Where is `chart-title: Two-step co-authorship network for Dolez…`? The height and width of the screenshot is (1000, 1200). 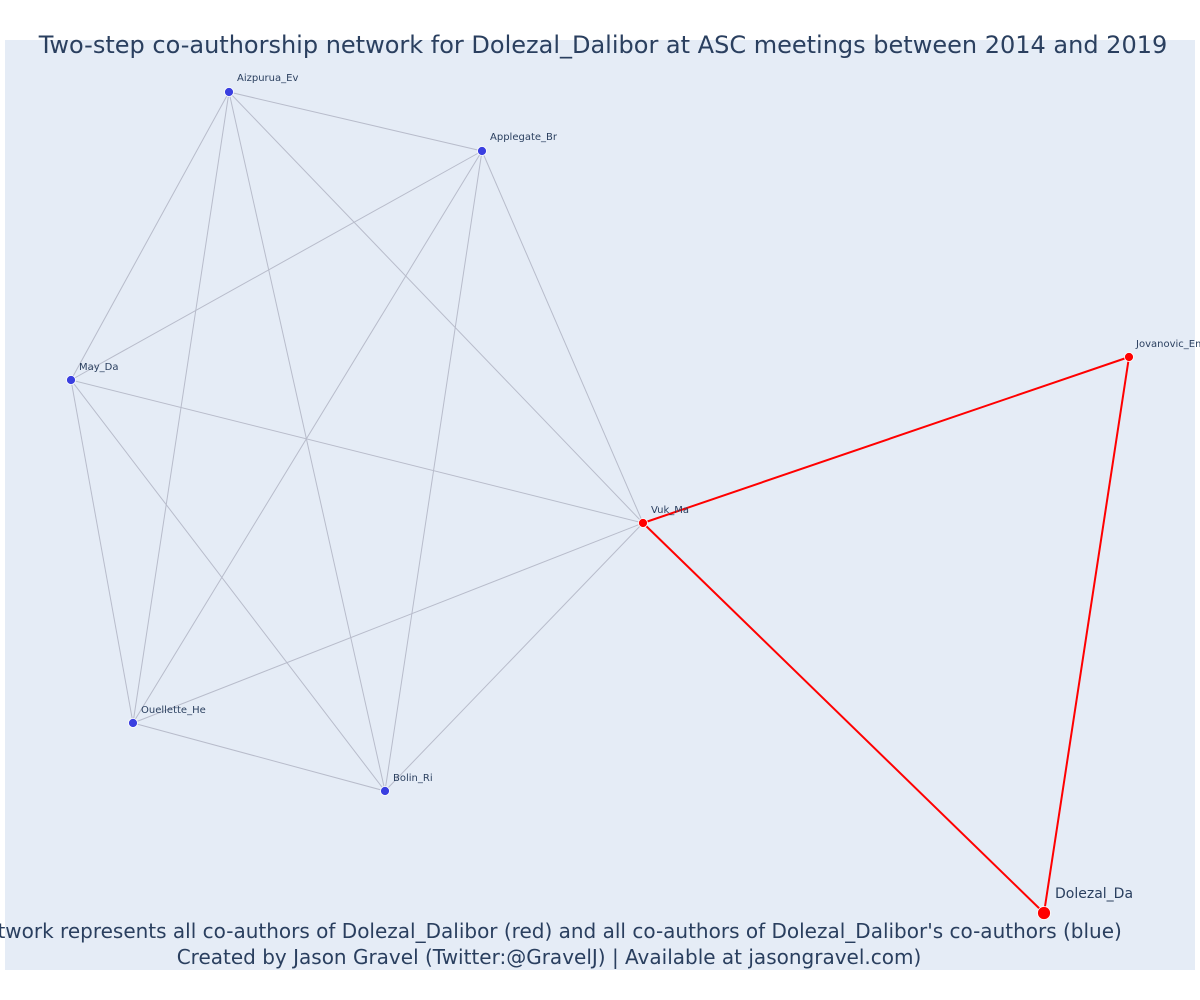
chart-title: Two-step co-authorship network for Dolez… is located at coordinates (603, 45).